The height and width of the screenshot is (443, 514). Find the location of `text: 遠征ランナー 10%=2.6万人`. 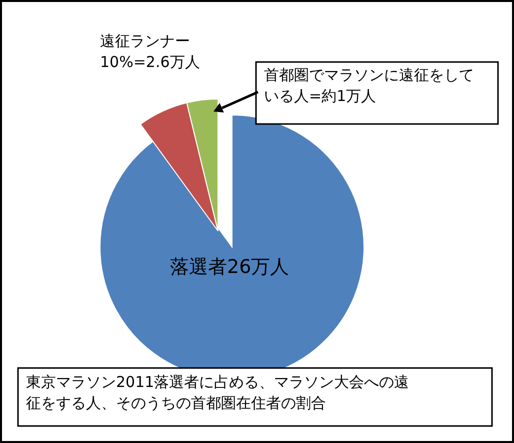

text: 遠征ランナー 10%=2.6万人 is located at coordinates (150, 51).